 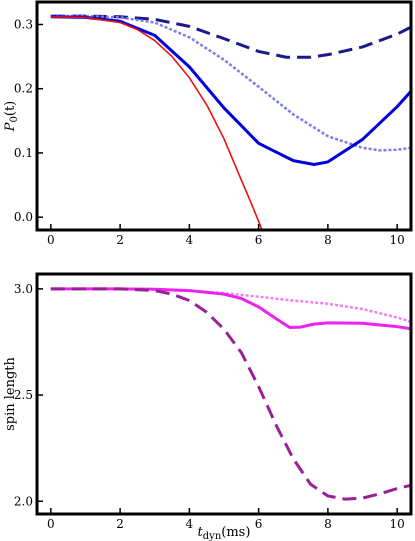 I want to click on top-xtick-label-4: 8, so click(x=328, y=240).